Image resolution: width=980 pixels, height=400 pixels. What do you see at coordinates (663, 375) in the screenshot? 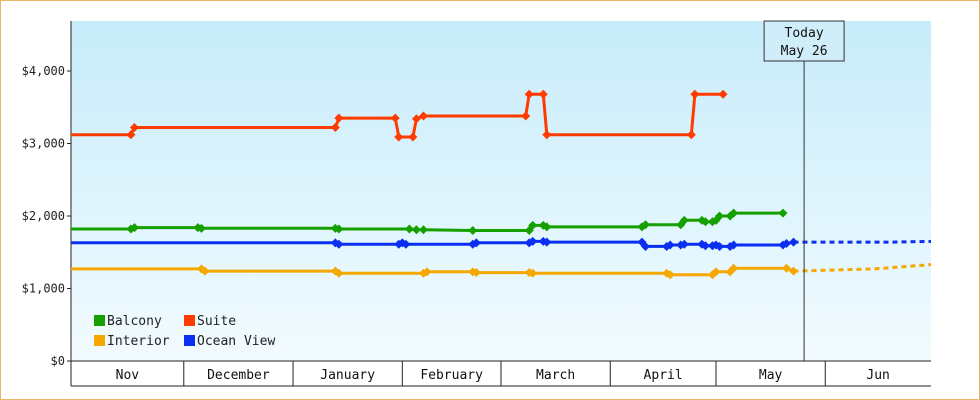
I see `month-label: April` at bounding box center [663, 375].